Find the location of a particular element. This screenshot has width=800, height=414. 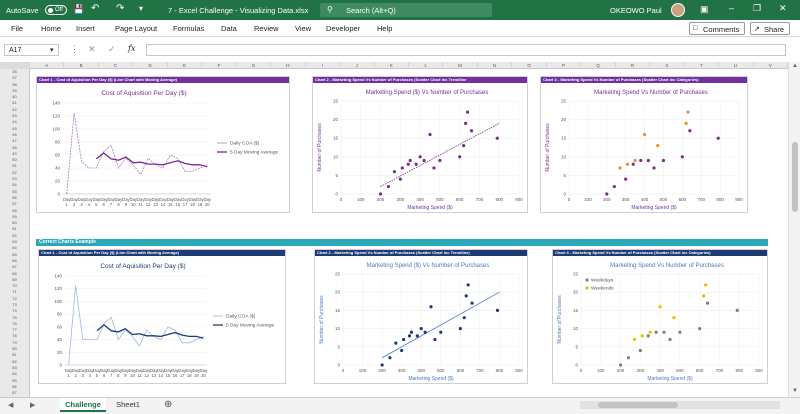

search-box: ⚲ Search (Alt+Q) is located at coordinates (406, 10).